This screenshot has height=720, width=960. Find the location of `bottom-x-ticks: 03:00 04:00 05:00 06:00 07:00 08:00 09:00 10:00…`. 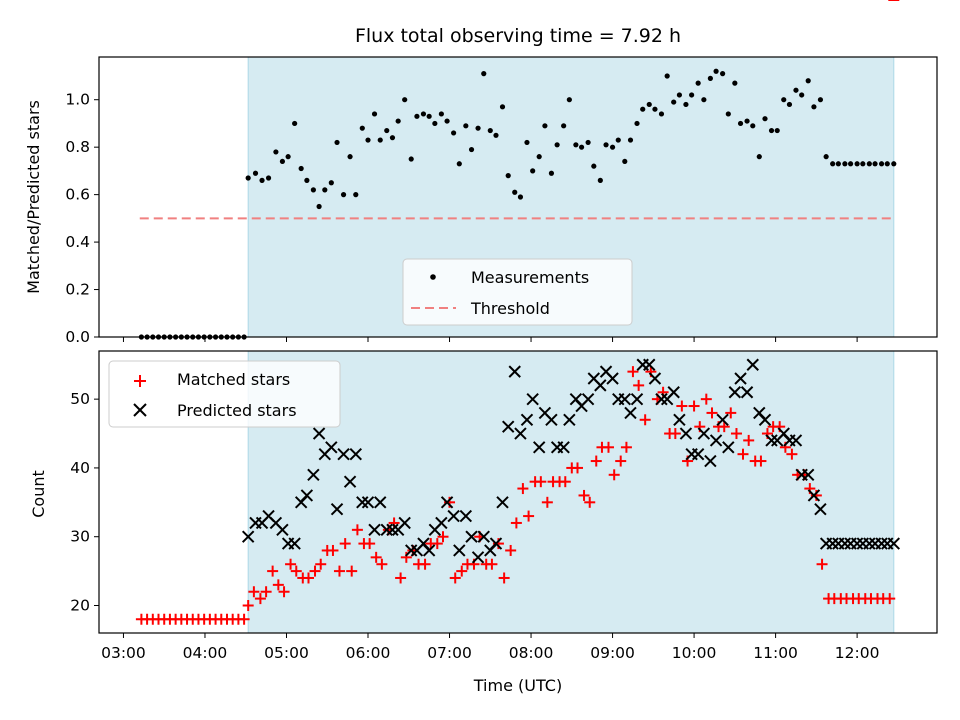

bottom-x-ticks: 03:00 04:00 05:00 06:00 07:00 08:00 09:00 10:00… is located at coordinates (490, 647).